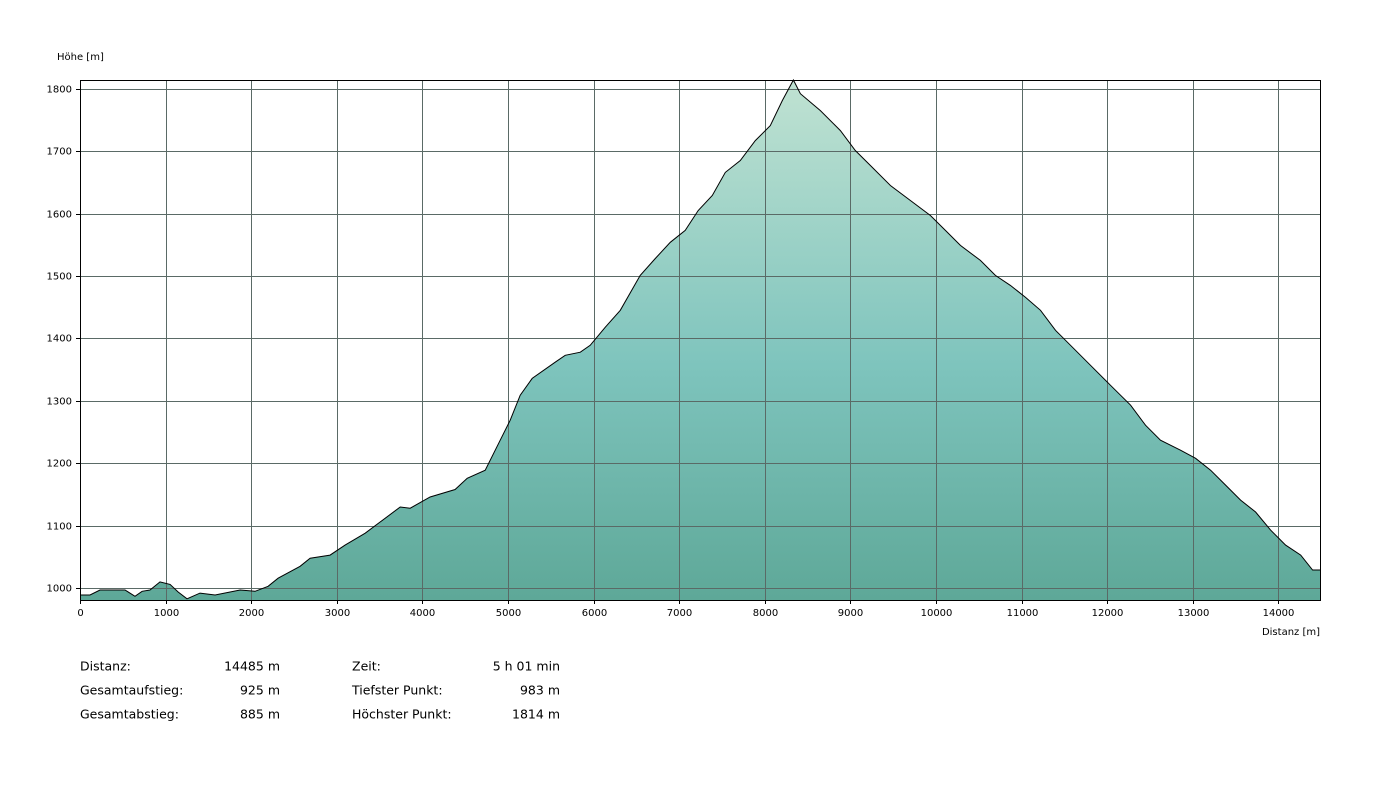 The image size is (1400, 804). Describe the element at coordinates (59, 464) in the screenshot. I see `y-tick-label: 1200` at that location.